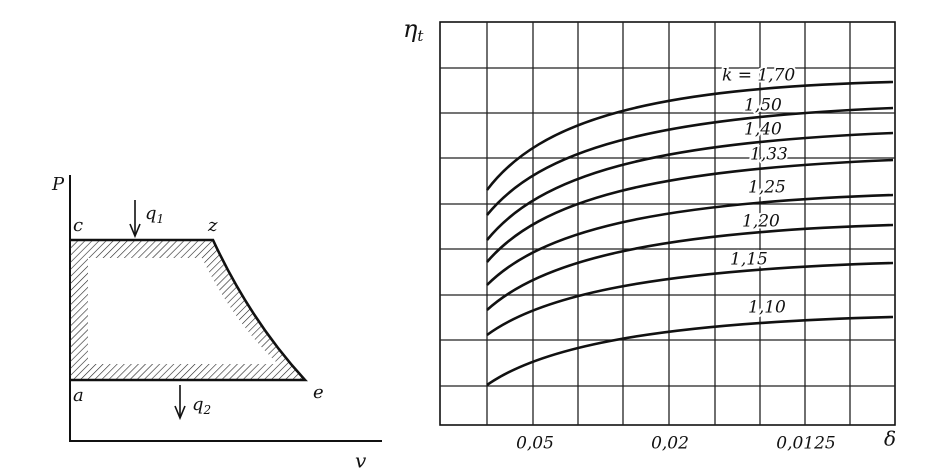 This screenshot has height=472, width=945. I want to click on q1-symbol: q, so click(151, 213).